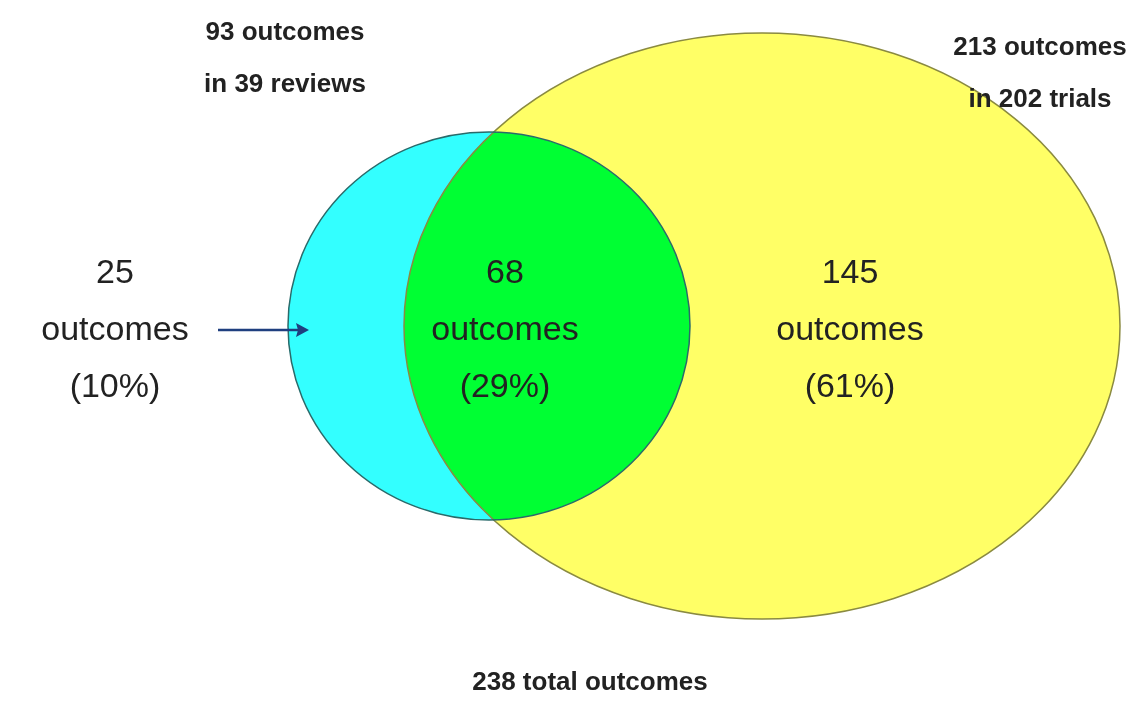 The image size is (1136, 701). What do you see at coordinates (115, 271) in the screenshot?
I see `data-label: 25` at bounding box center [115, 271].